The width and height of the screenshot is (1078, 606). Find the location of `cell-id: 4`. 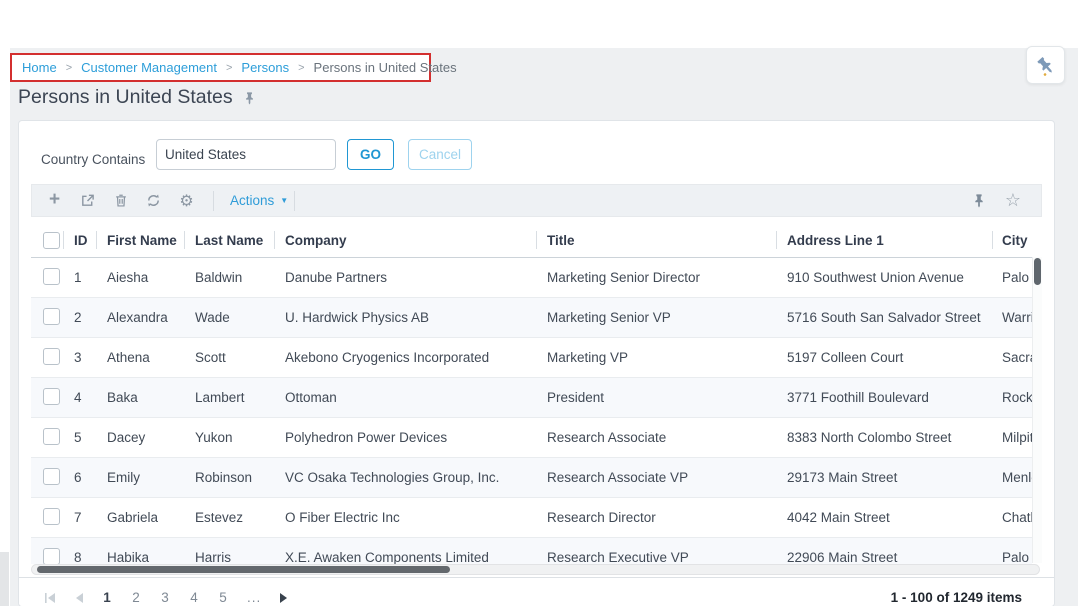

cell-id: 4 is located at coordinates (78, 397).